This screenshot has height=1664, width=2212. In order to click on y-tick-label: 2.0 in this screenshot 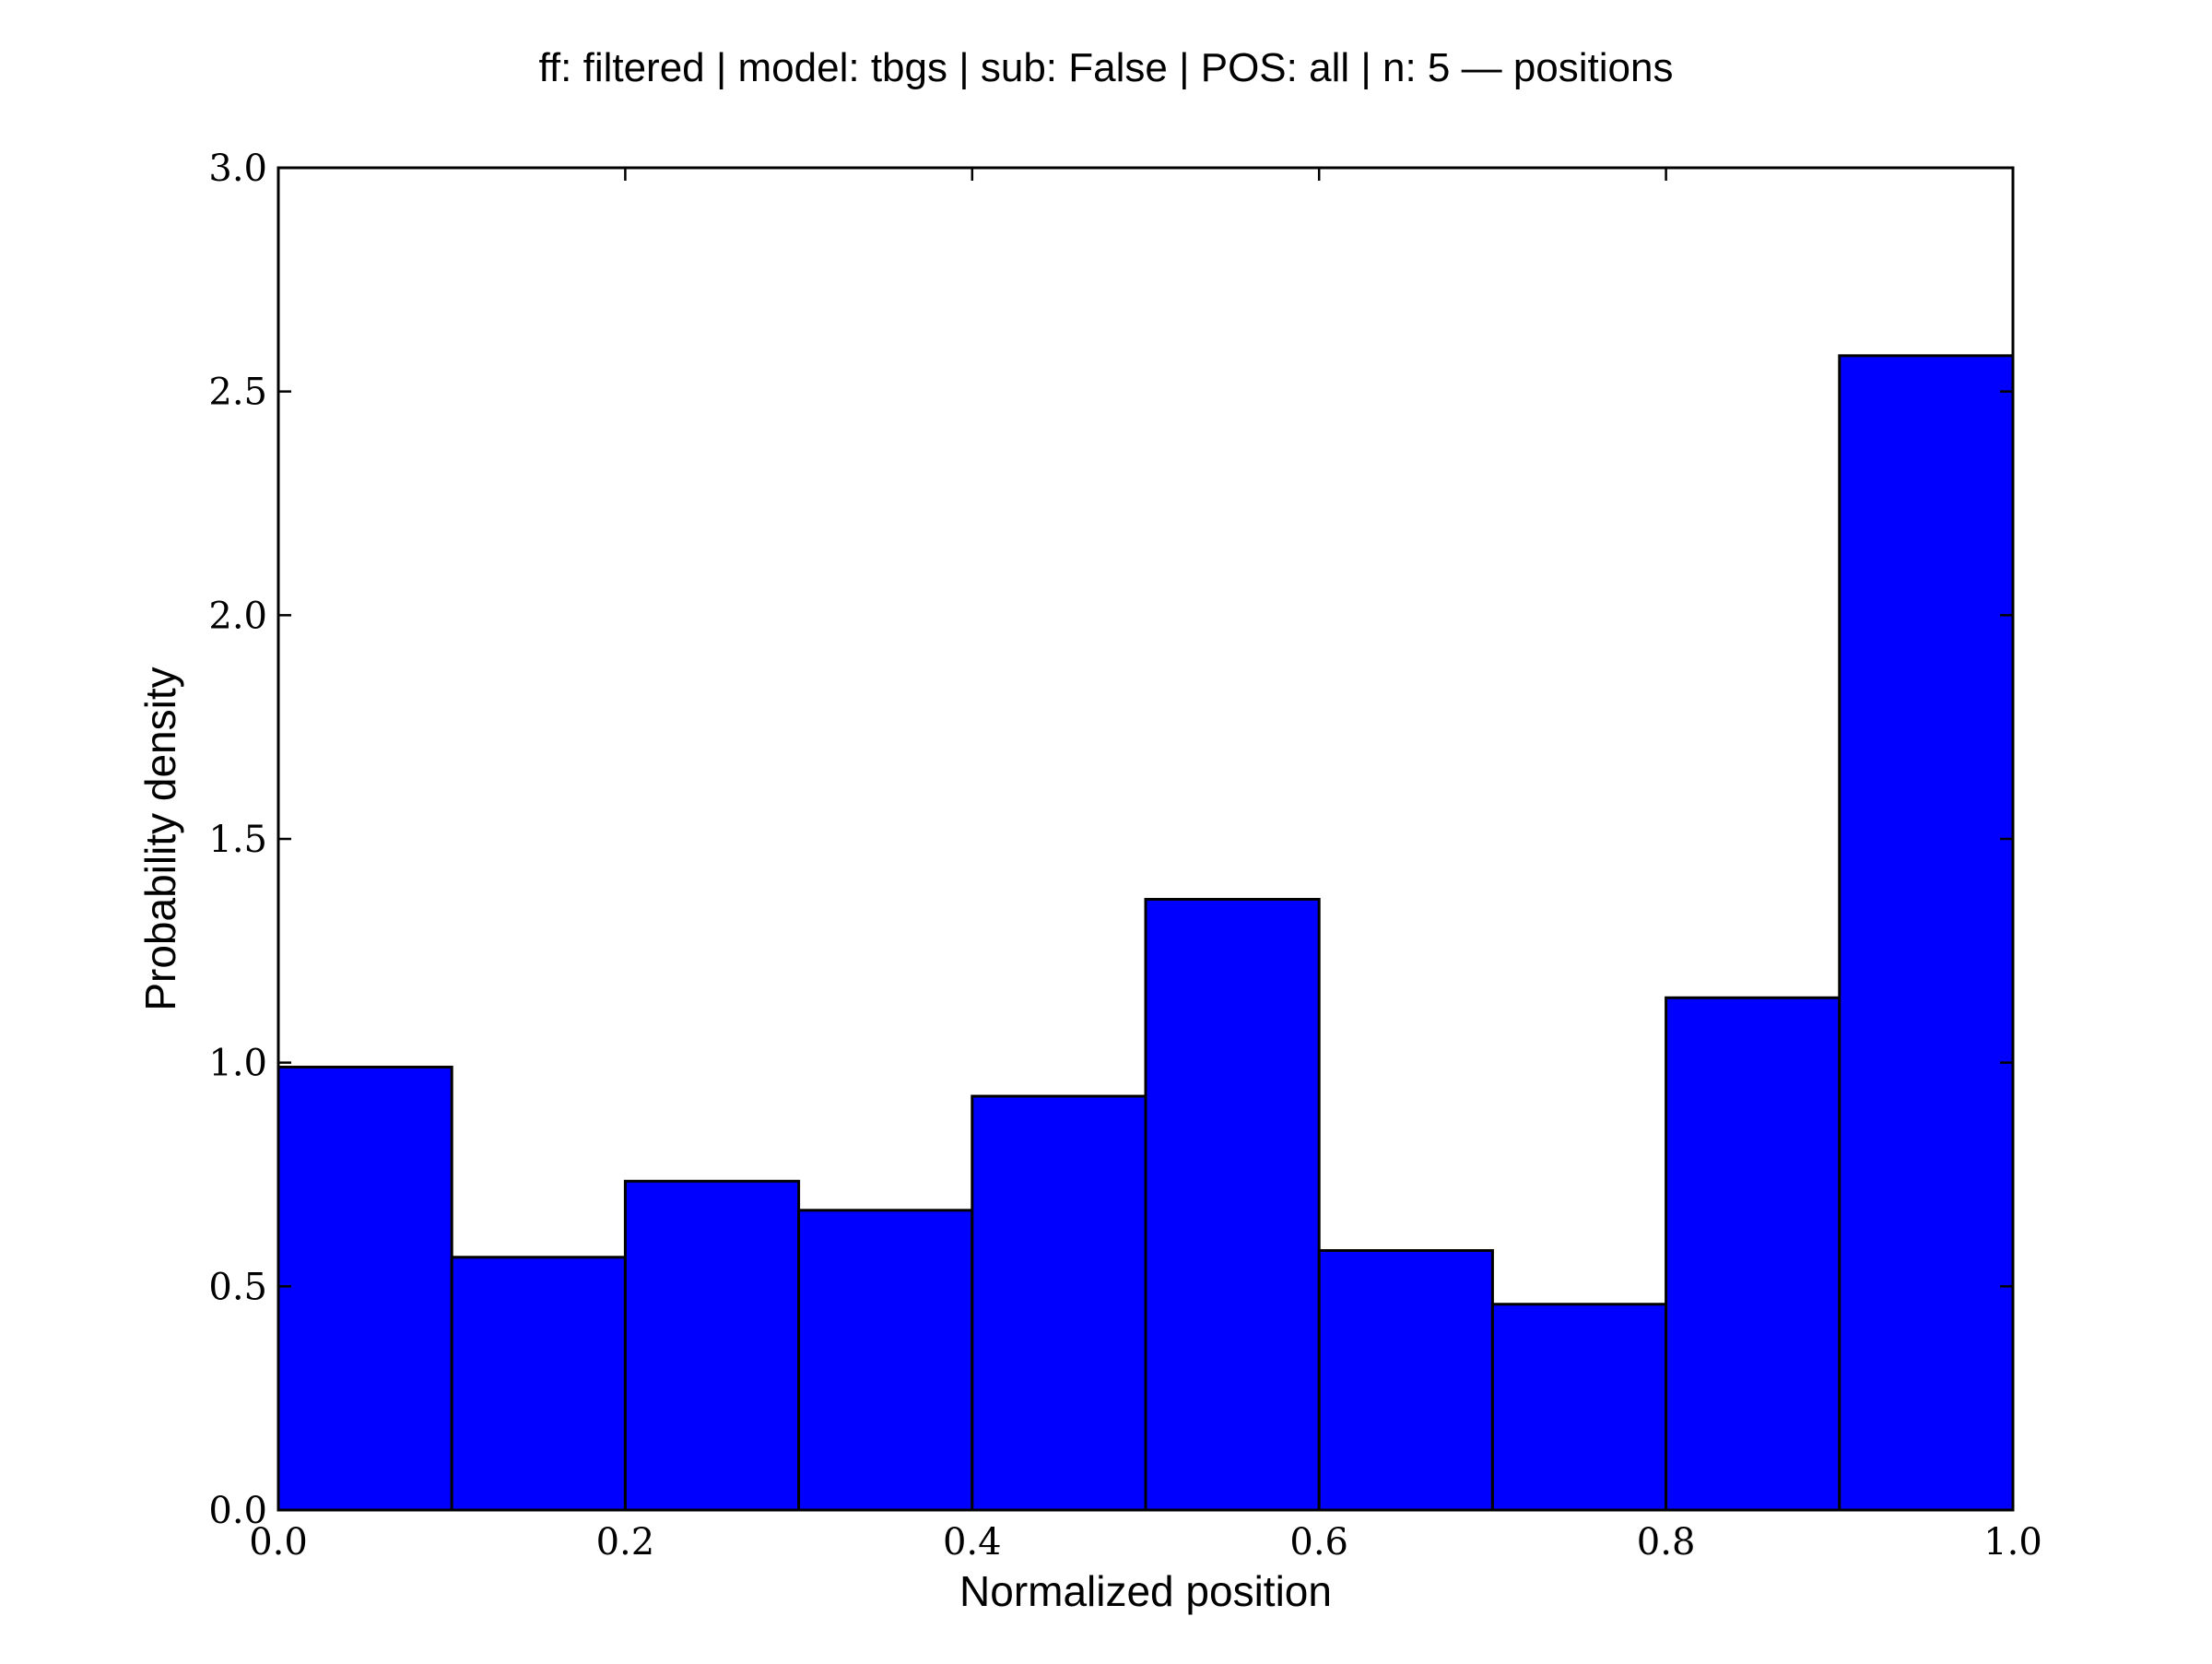, I will do `click(237, 616)`.